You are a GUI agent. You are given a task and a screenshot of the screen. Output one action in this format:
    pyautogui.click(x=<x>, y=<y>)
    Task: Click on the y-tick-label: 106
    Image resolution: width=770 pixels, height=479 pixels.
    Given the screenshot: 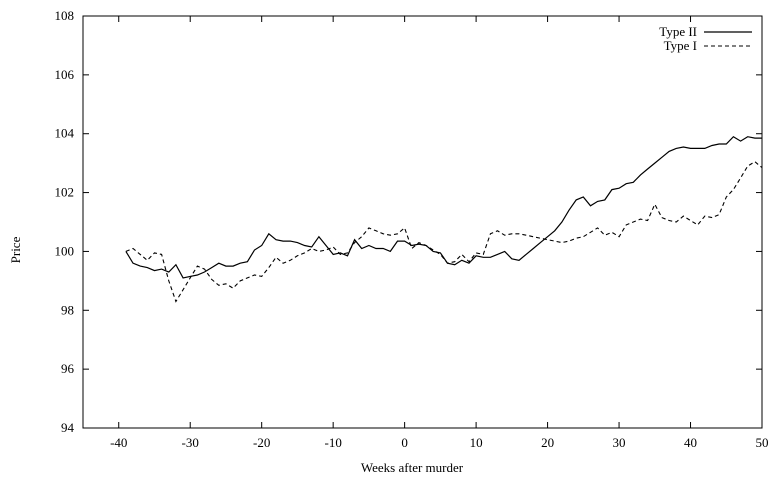 What is the action you would take?
    pyautogui.click(x=65, y=74)
    